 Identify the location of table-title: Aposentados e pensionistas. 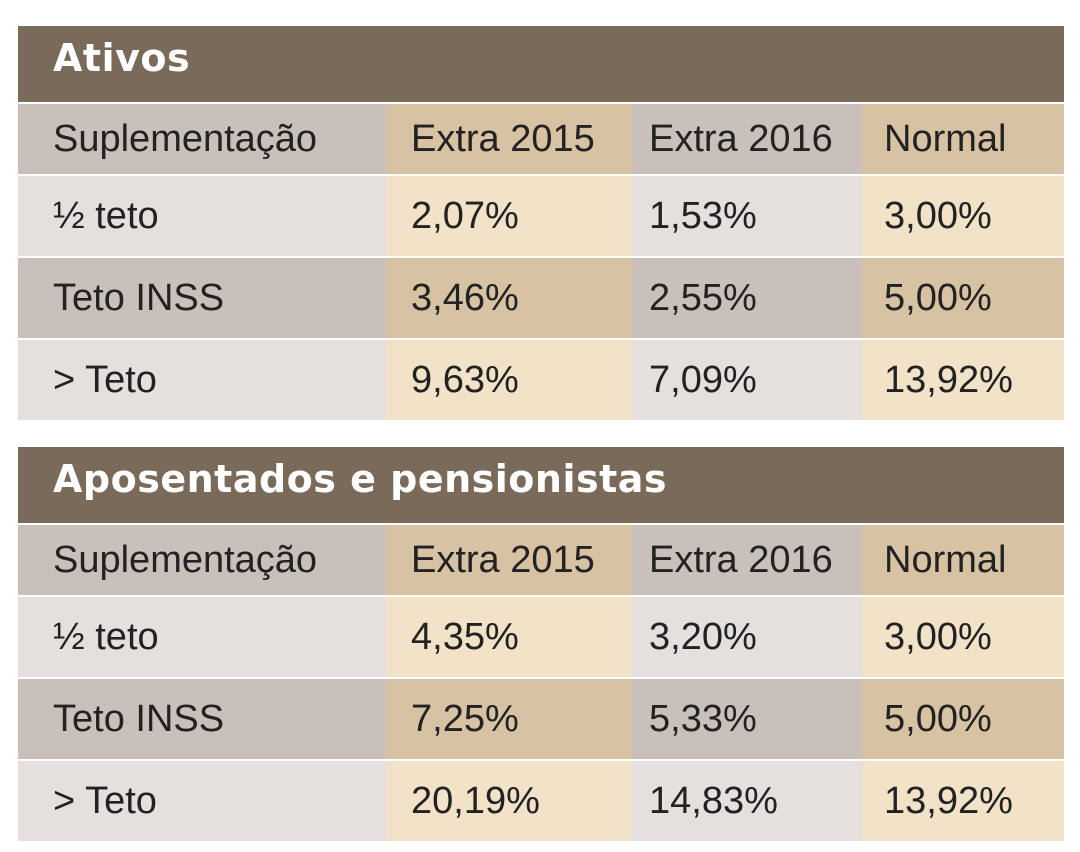
(541, 485).